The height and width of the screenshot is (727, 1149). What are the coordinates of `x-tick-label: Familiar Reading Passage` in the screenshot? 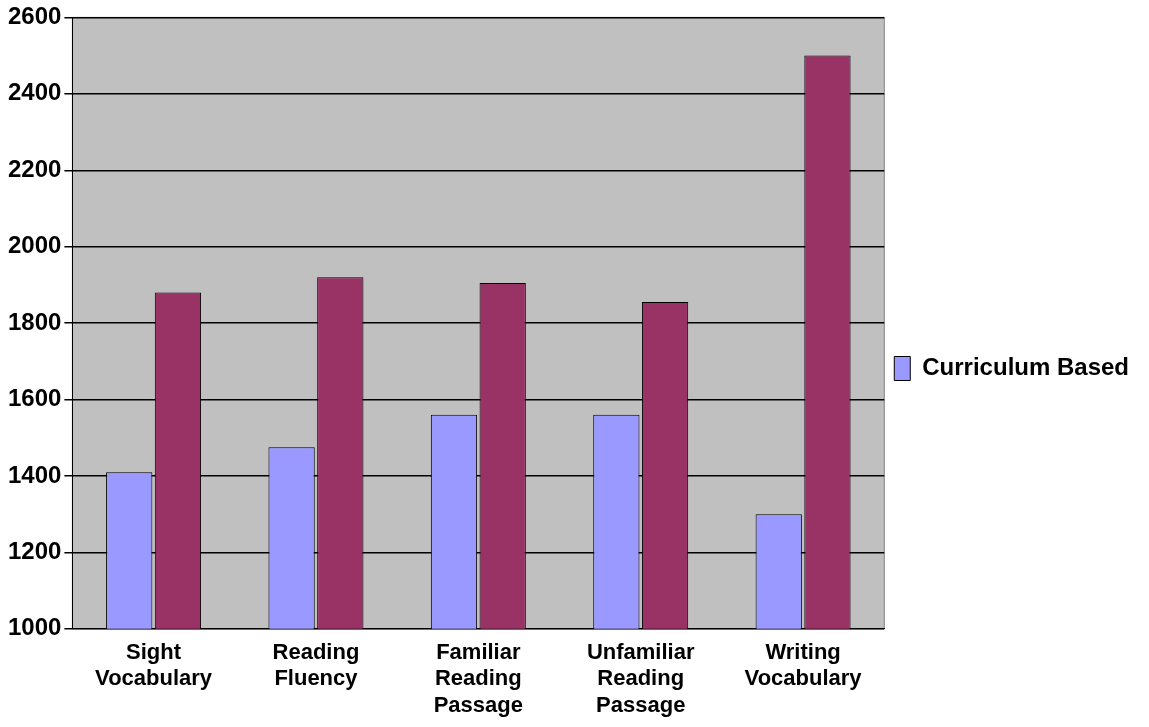 It's located at (478, 678).